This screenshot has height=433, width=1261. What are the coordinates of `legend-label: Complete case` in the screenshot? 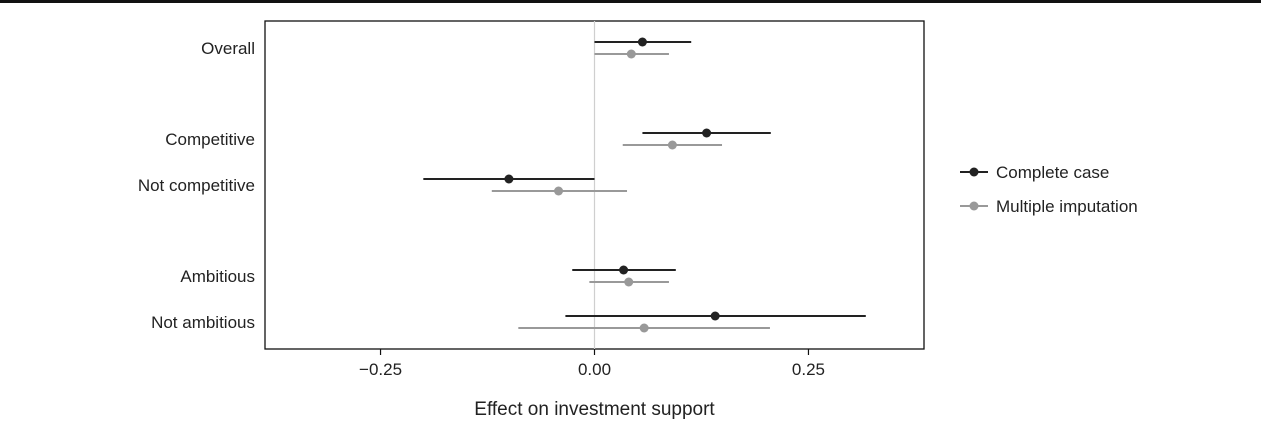 It's located at (1052, 172).